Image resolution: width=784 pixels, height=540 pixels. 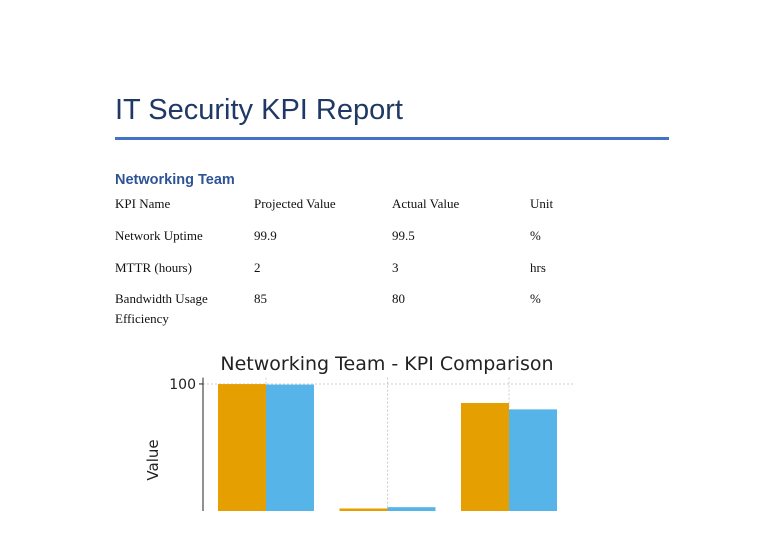 What do you see at coordinates (392, 138) in the screenshot?
I see `title-divider` at bounding box center [392, 138].